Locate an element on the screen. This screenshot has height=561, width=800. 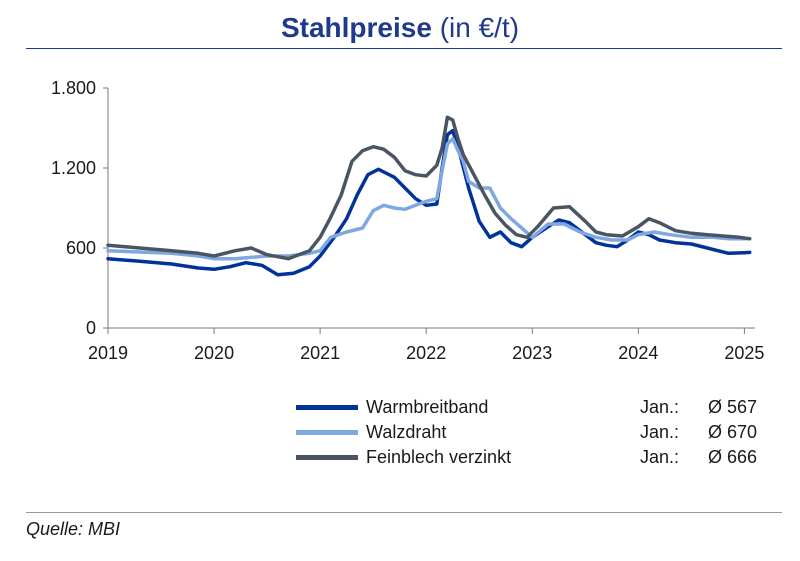
legend-swatch-feinblech is located at coordinates (327, 457).